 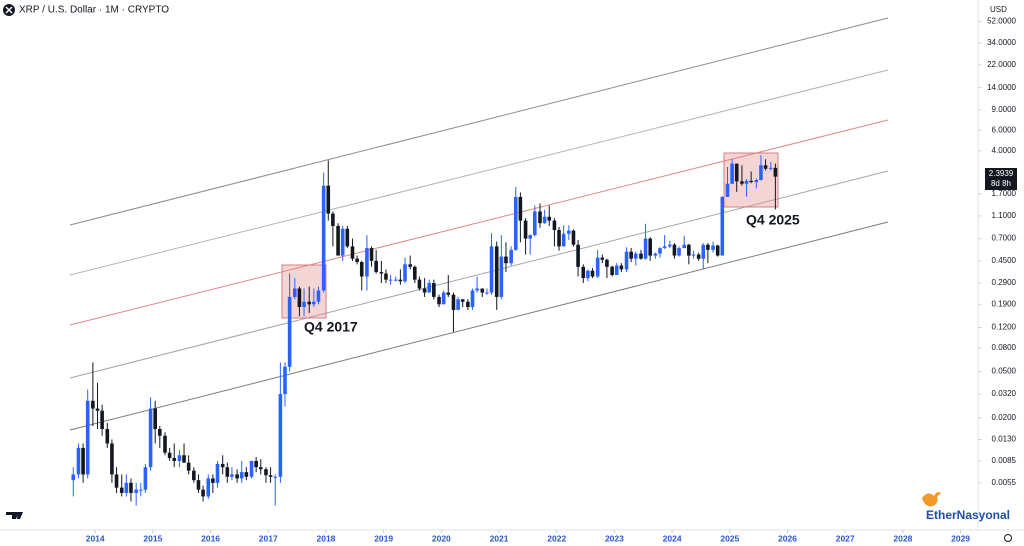 What do you see at coordinates (845, 538) in the screenshot?
I see `x-tick-label: 2027` at bounding box center [845, 538].